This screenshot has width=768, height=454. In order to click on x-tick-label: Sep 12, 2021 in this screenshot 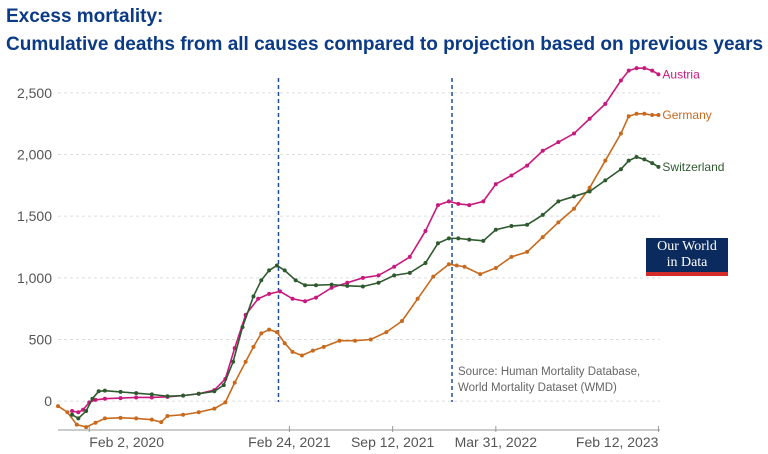, I will do `click(393, 442)`.